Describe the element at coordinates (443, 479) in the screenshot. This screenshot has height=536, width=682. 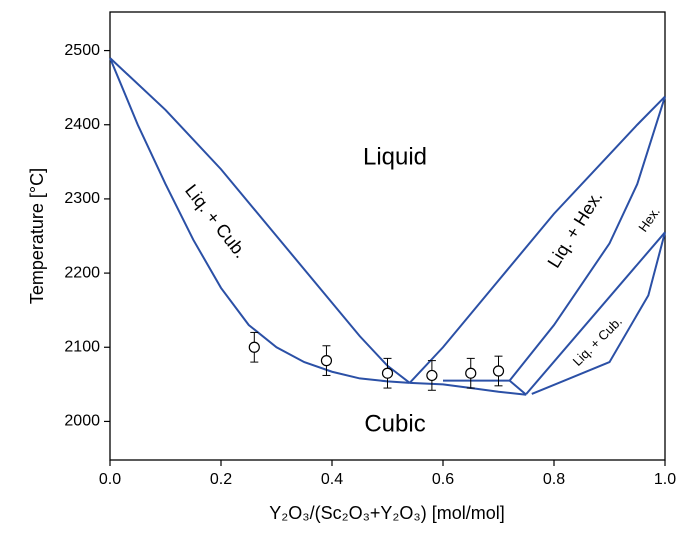
I see `x-tick-label: 0.6` at that location.